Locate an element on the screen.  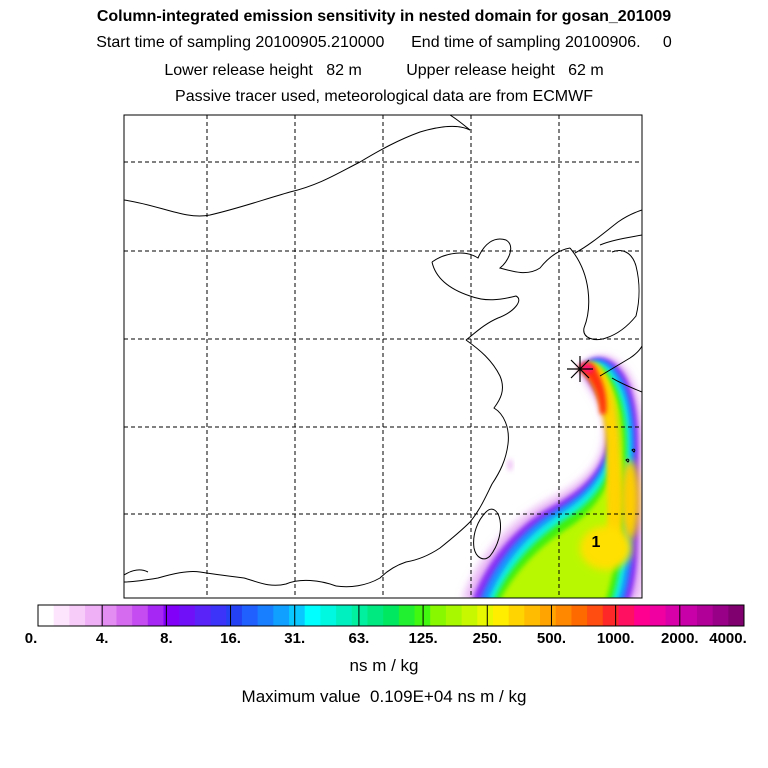
coastline-ryukyu is located at coordinates (630, 455).